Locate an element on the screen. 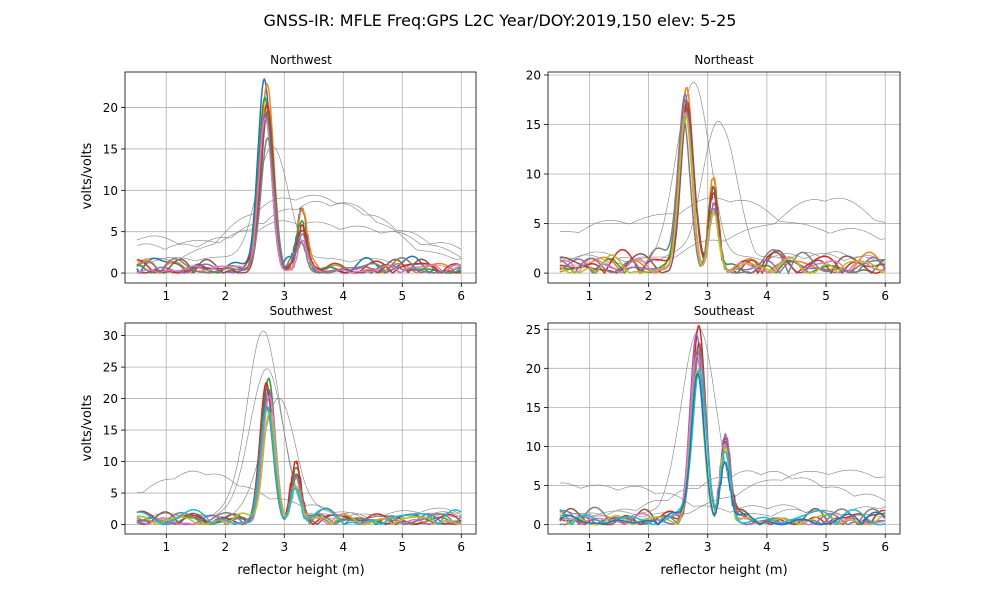  plot-area-northeast is located at coordinates (722, 178).